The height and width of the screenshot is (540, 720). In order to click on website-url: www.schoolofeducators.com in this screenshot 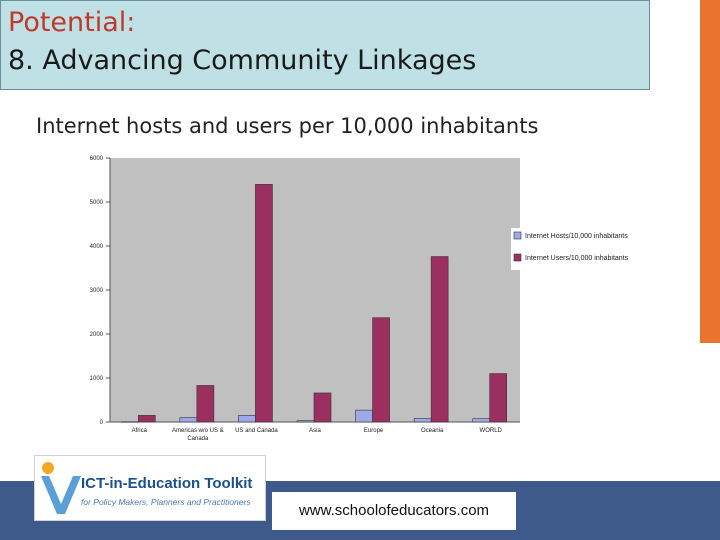, I will do `click(394, 510)`.